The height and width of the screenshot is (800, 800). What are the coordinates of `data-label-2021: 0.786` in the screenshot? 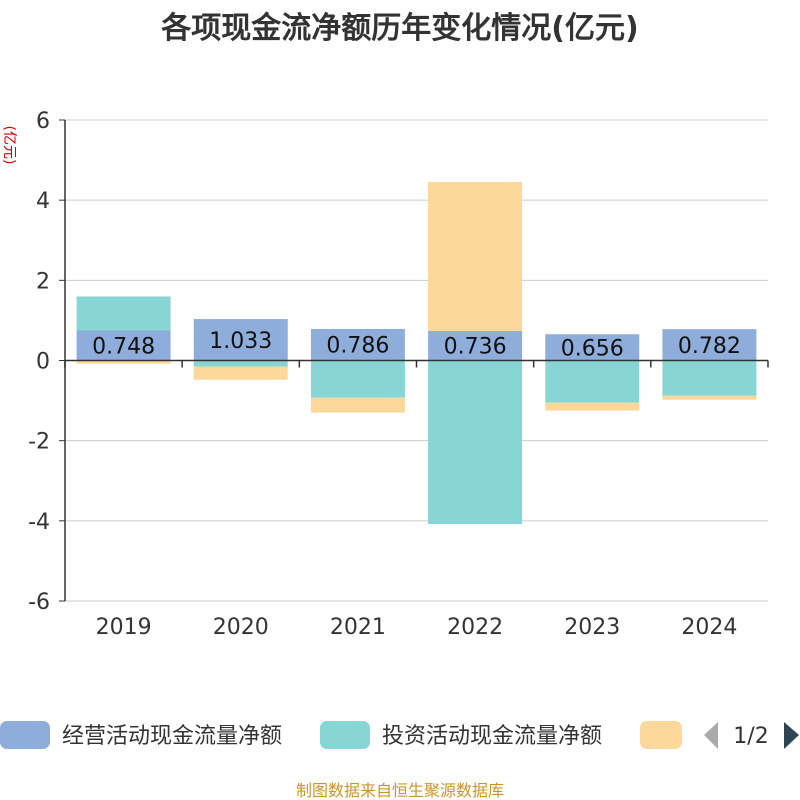 It's located at (357, 346).